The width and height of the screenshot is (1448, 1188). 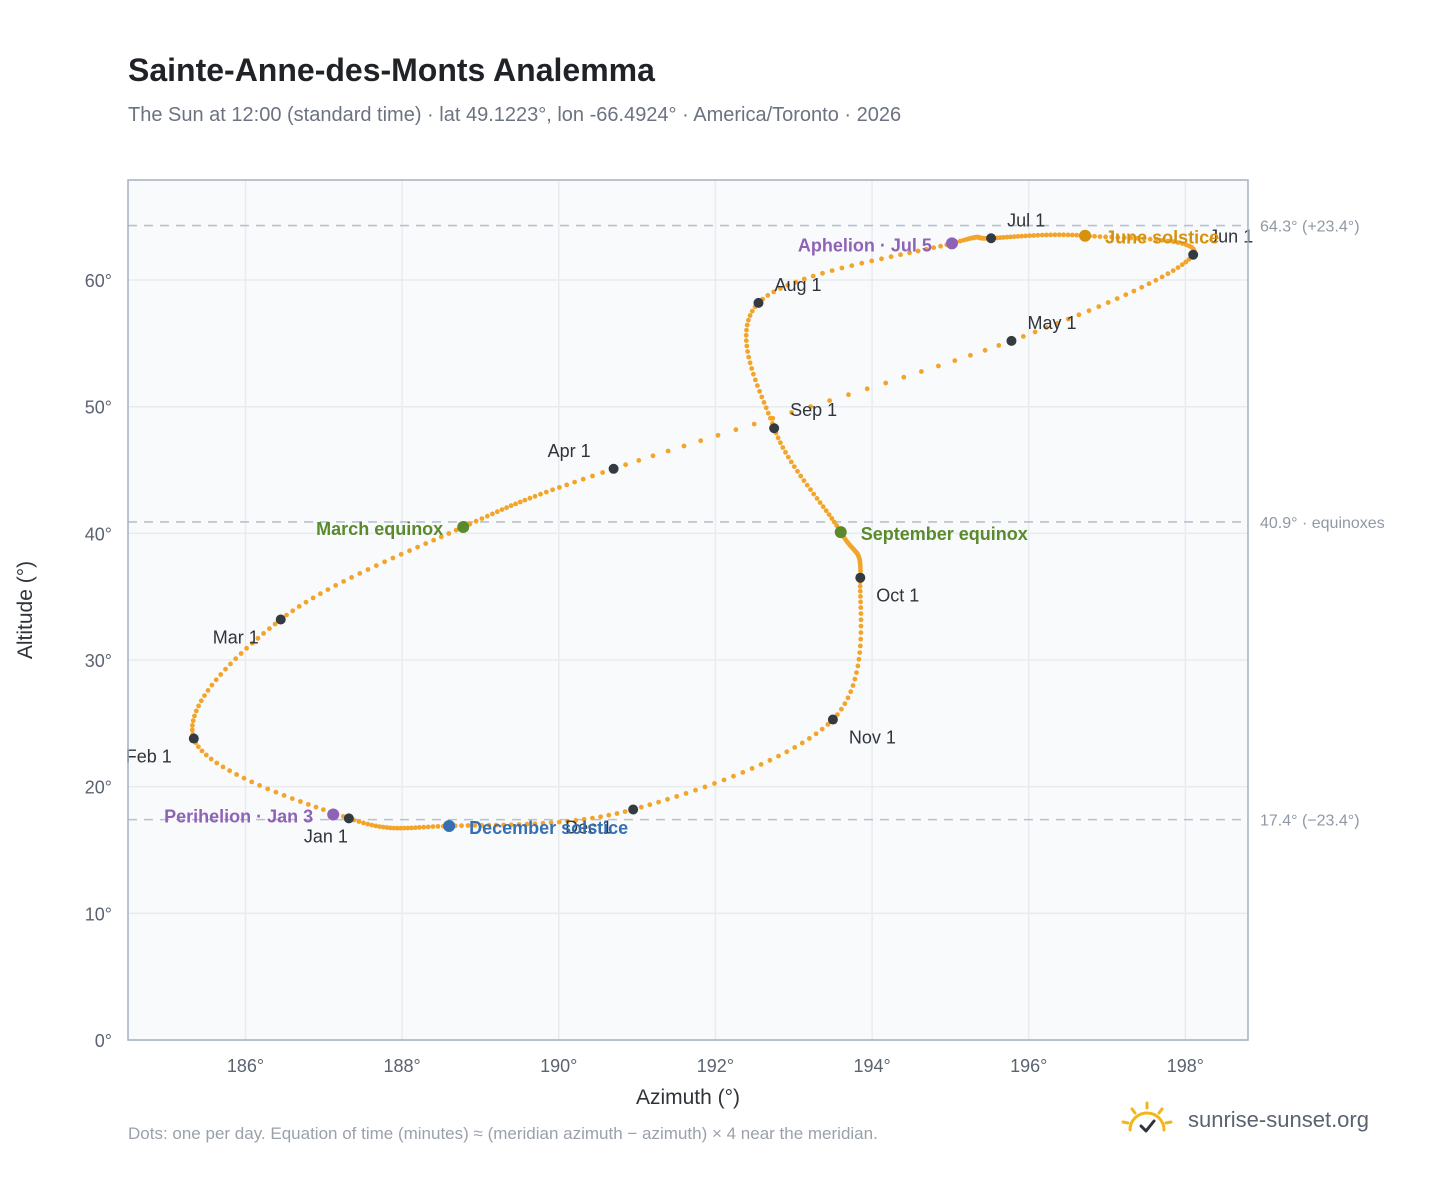 What do you see at coordinates (865, 245) in the screenshot?
I see `event-marker-label: Aphelion · Jul 5` at bounding box center [865, 245].